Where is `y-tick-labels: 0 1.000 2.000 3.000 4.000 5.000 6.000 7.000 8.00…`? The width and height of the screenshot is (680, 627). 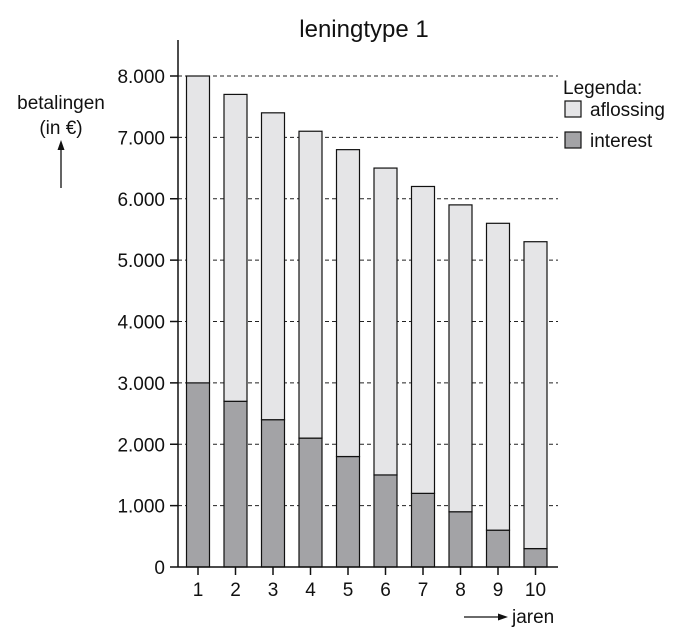
y-tick-labels: 0 1.000 2.000 3.000 4.000 5.000 6.000 7.000 8.00… is located at coordinates (141, 323).